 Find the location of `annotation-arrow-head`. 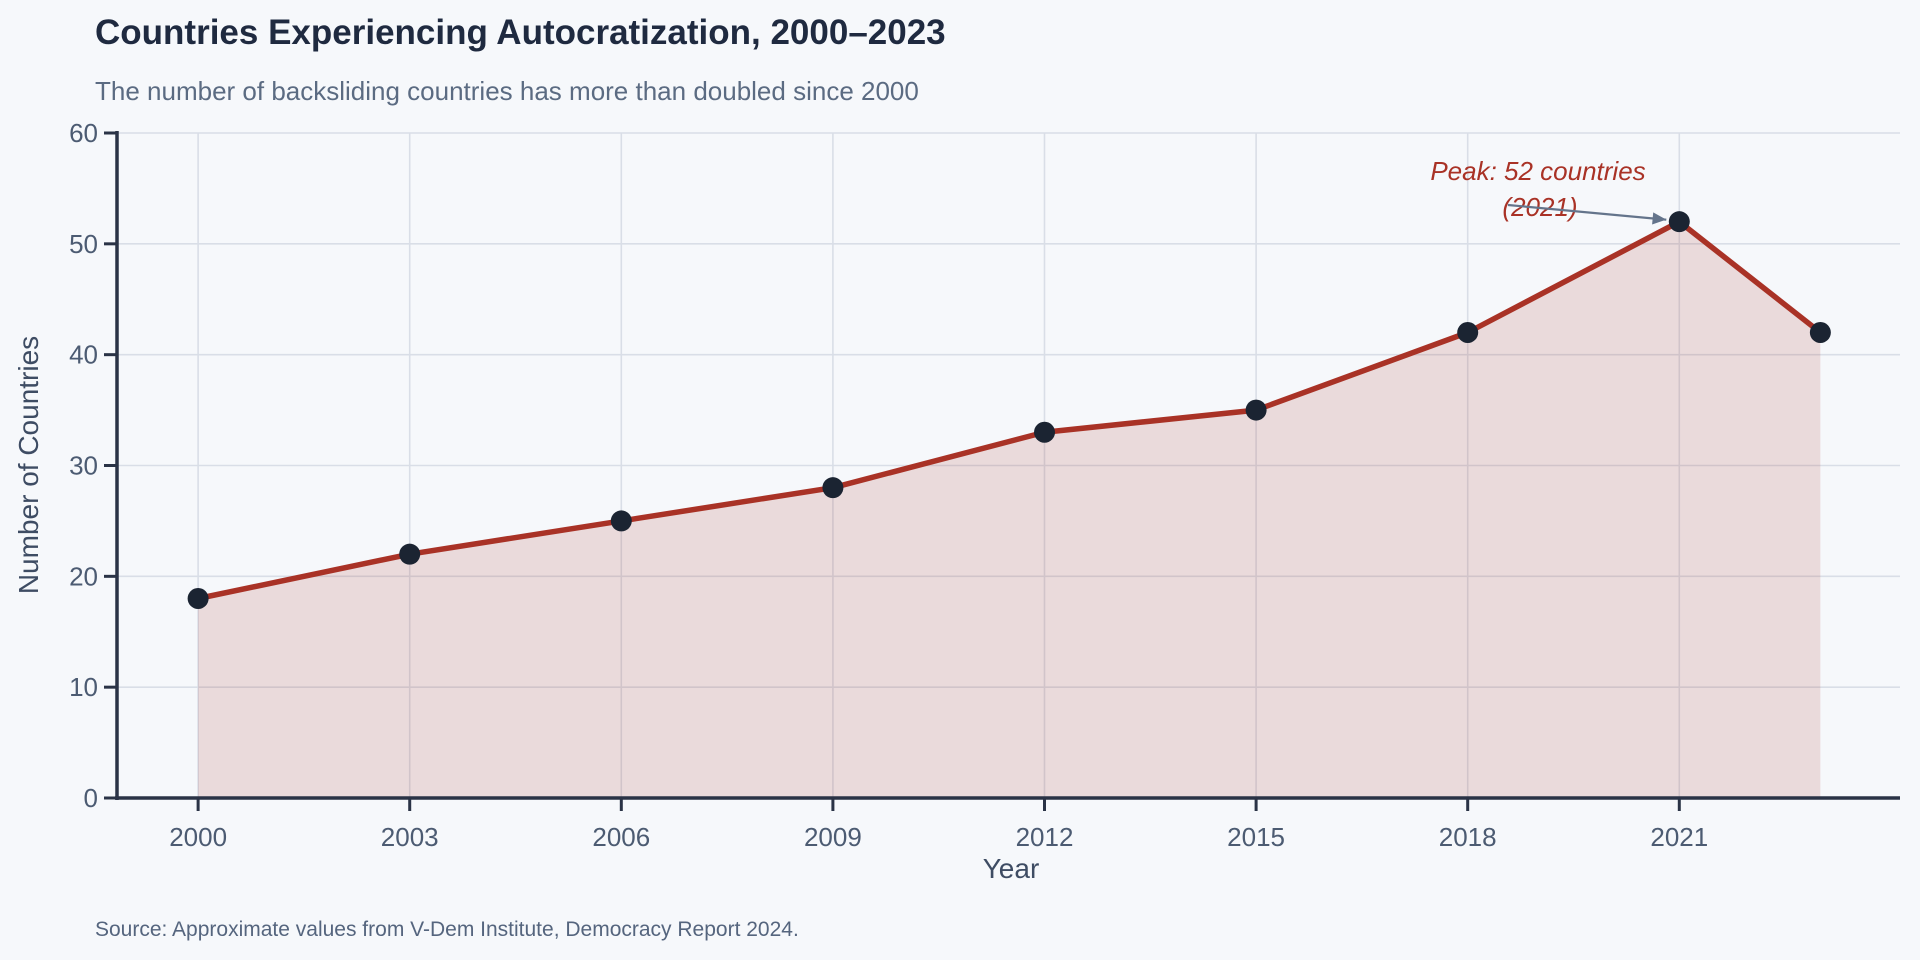

annotation-arrow-head is located at coordinates (1659, 218).